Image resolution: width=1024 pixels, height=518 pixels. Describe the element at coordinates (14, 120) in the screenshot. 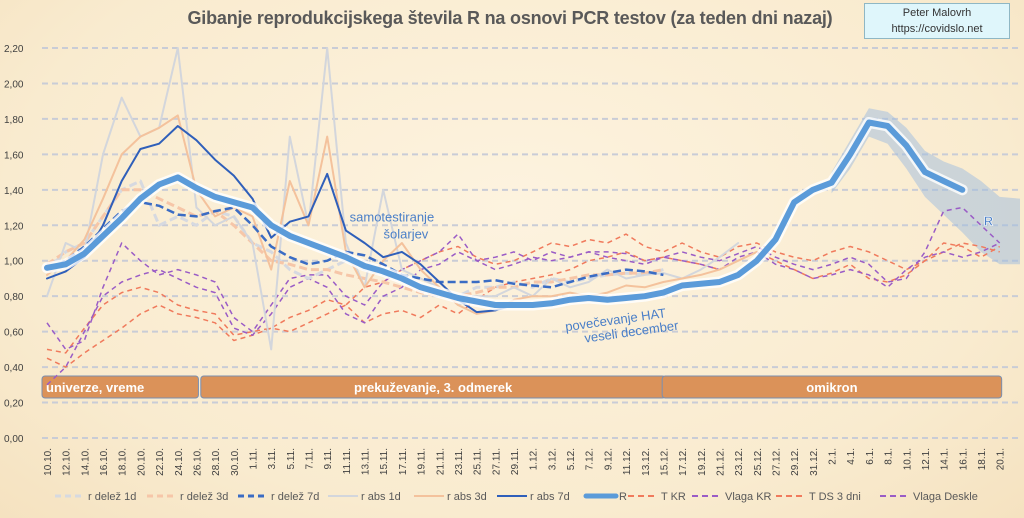

I see `y-tick-label: 1,80` at that location.